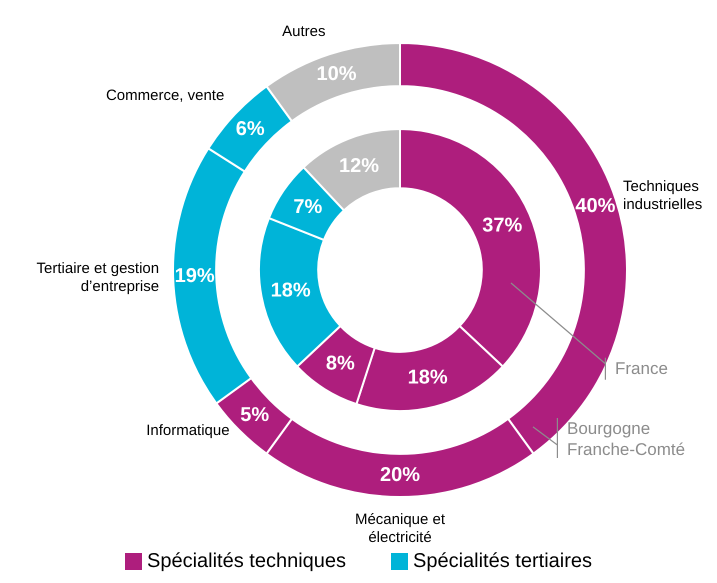 Image resolution: width=717 pixels, height=583 pixels. Describe the element at coordinates (502, 225) in the screenshot. I see `data-label: 37%` at that location.